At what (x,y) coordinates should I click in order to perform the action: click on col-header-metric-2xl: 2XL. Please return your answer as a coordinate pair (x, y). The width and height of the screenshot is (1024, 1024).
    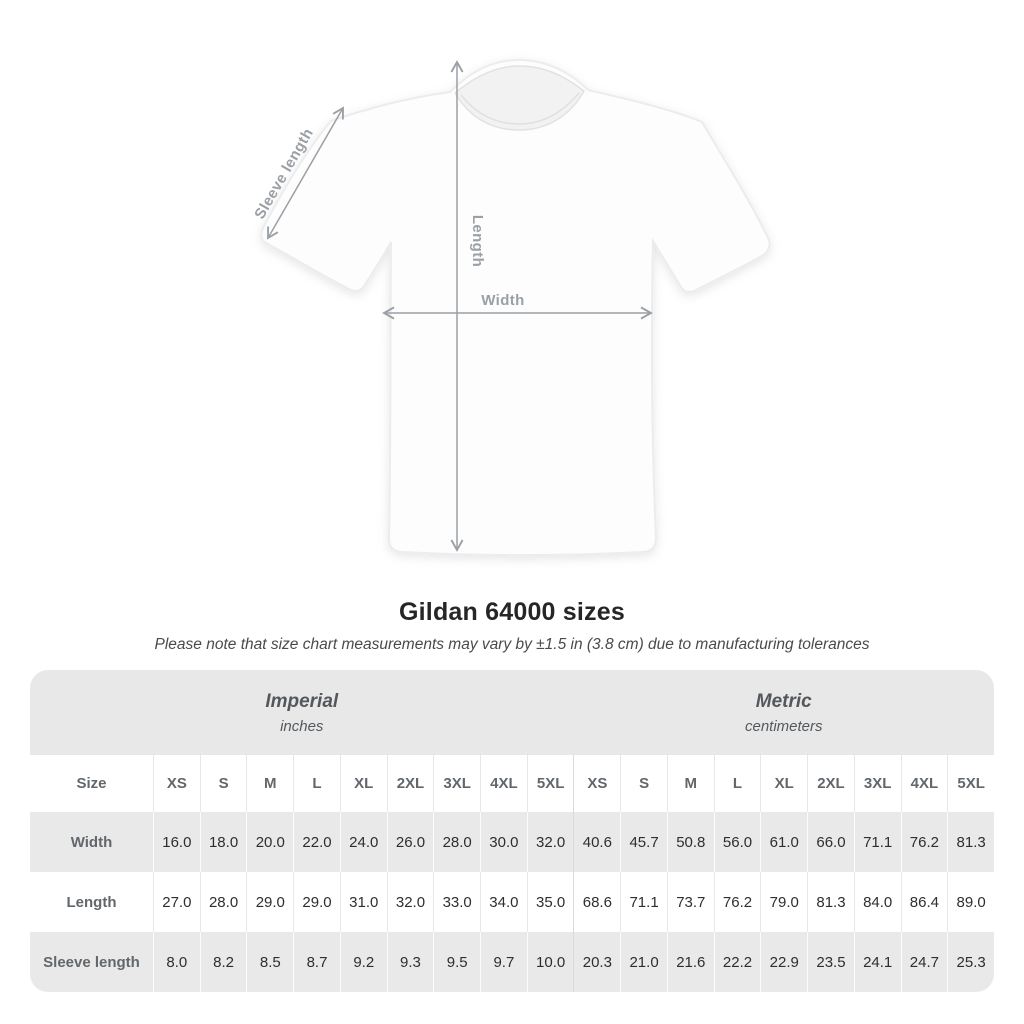
    Looking at the image, I should click on (830, 783).